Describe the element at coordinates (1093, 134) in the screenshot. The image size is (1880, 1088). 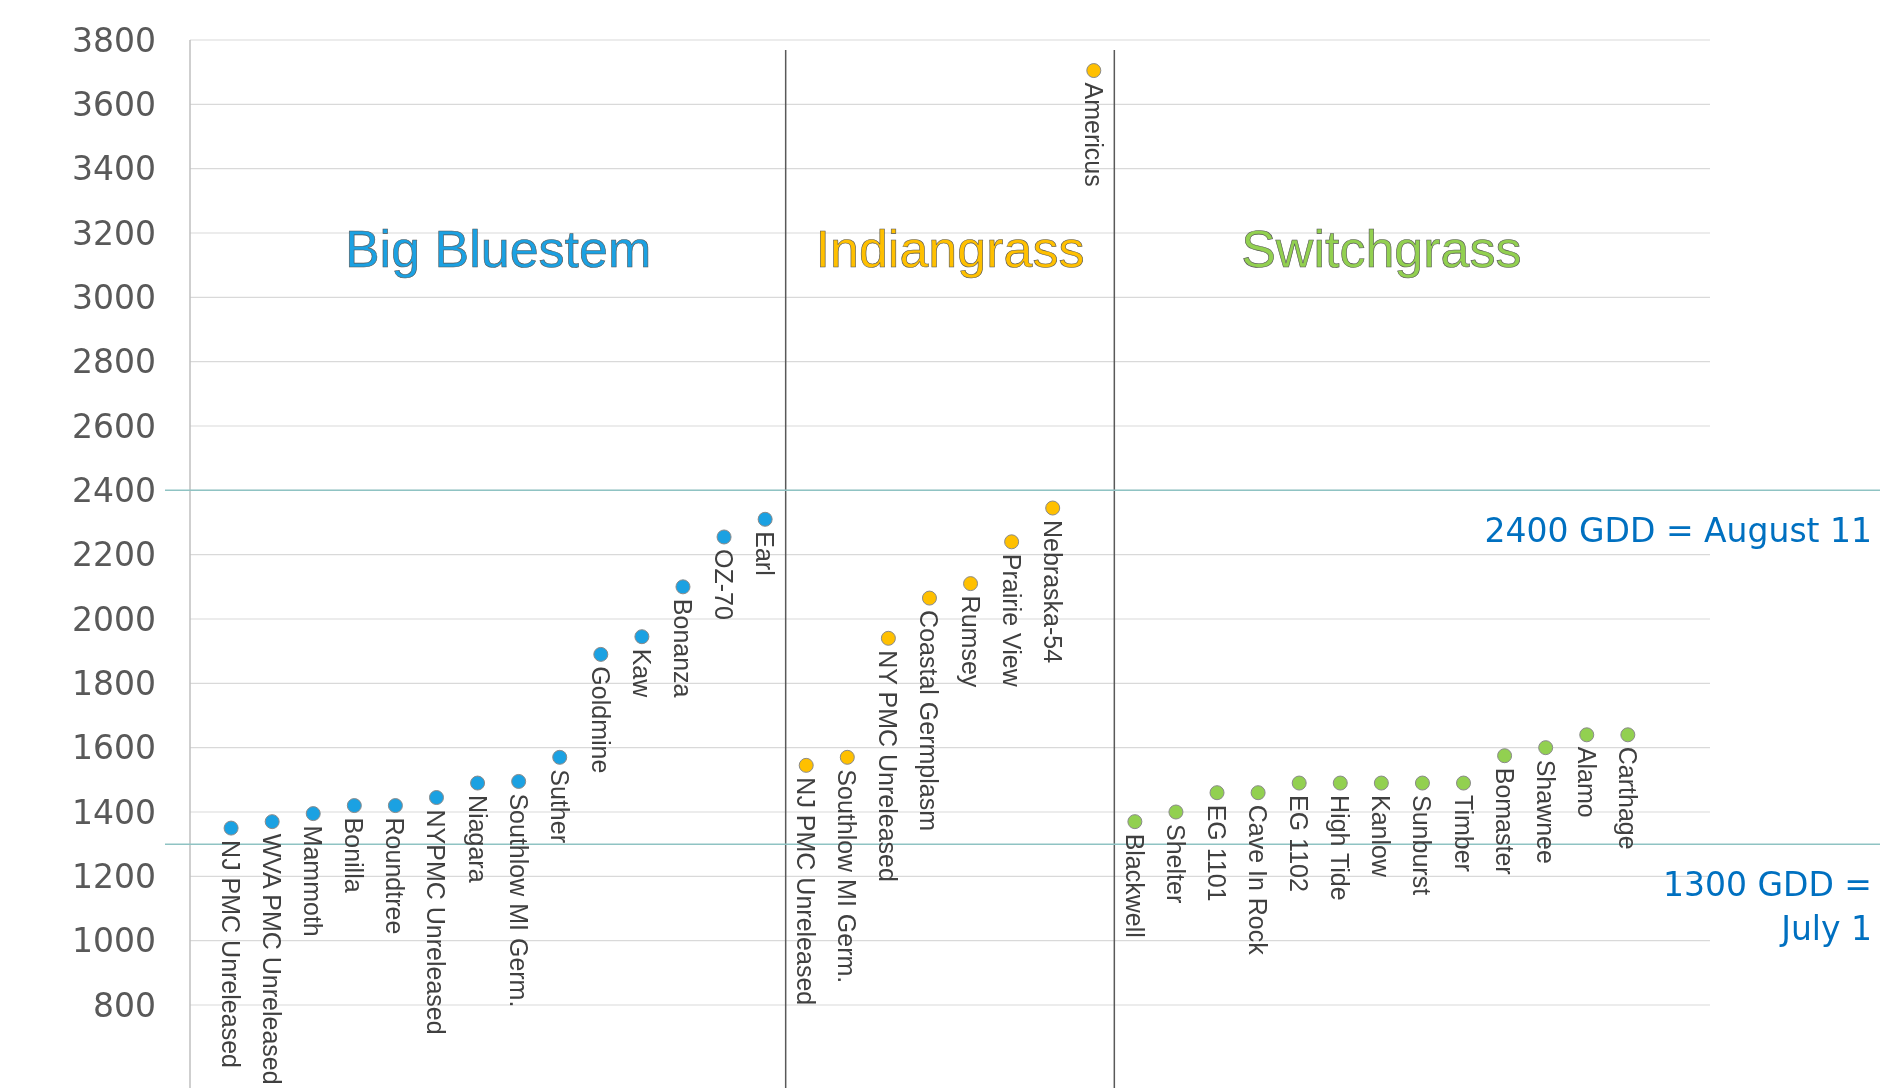
I see `x-tick-label: Americus` at that location.